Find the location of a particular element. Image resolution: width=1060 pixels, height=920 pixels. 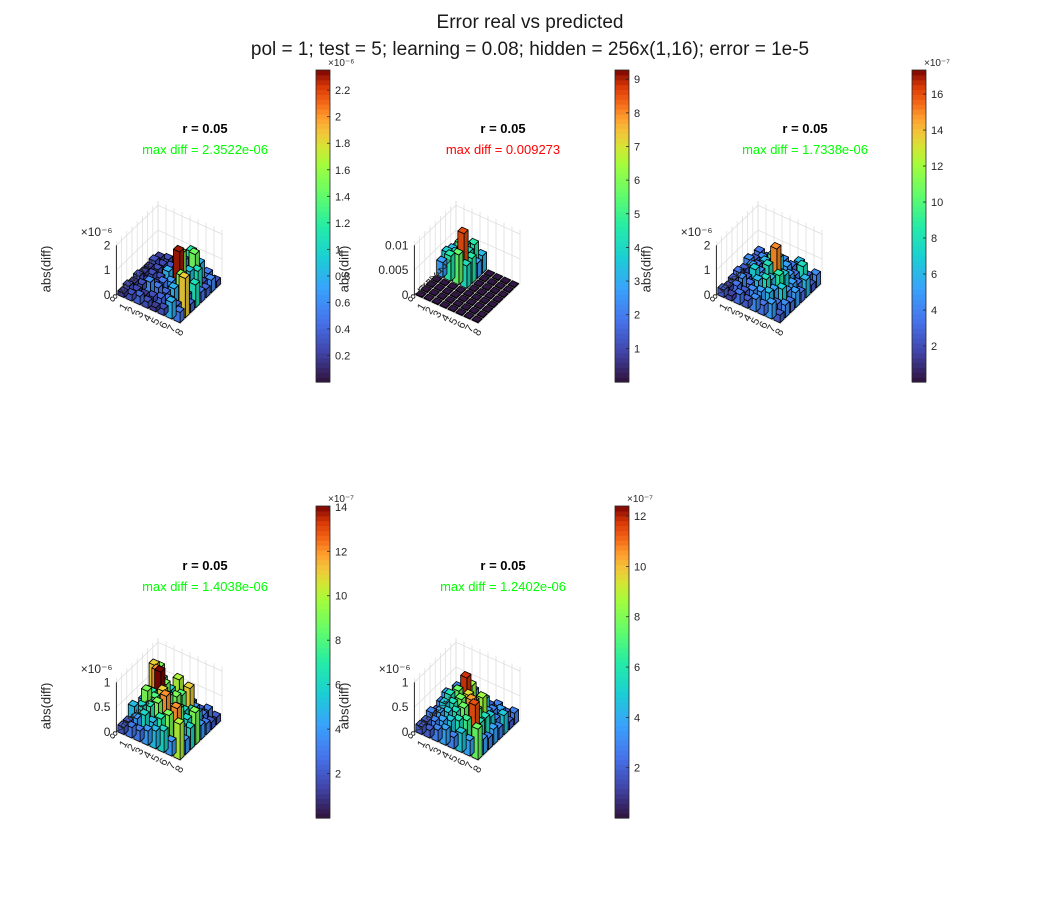

z-tick-label: 2 is located at coordinates (107, 245).